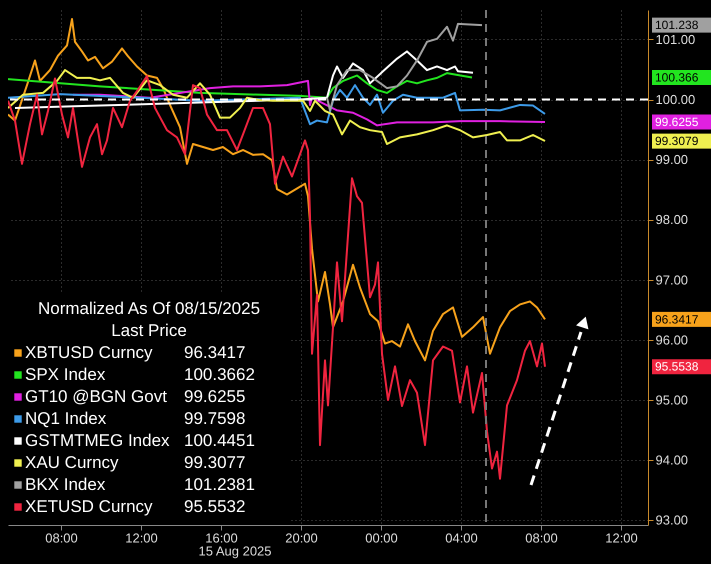 This screenshot has width=711, height=564. Describe the element at coordinates (676, 319) in the screenshot. I see `text: 96.3417` at that location.